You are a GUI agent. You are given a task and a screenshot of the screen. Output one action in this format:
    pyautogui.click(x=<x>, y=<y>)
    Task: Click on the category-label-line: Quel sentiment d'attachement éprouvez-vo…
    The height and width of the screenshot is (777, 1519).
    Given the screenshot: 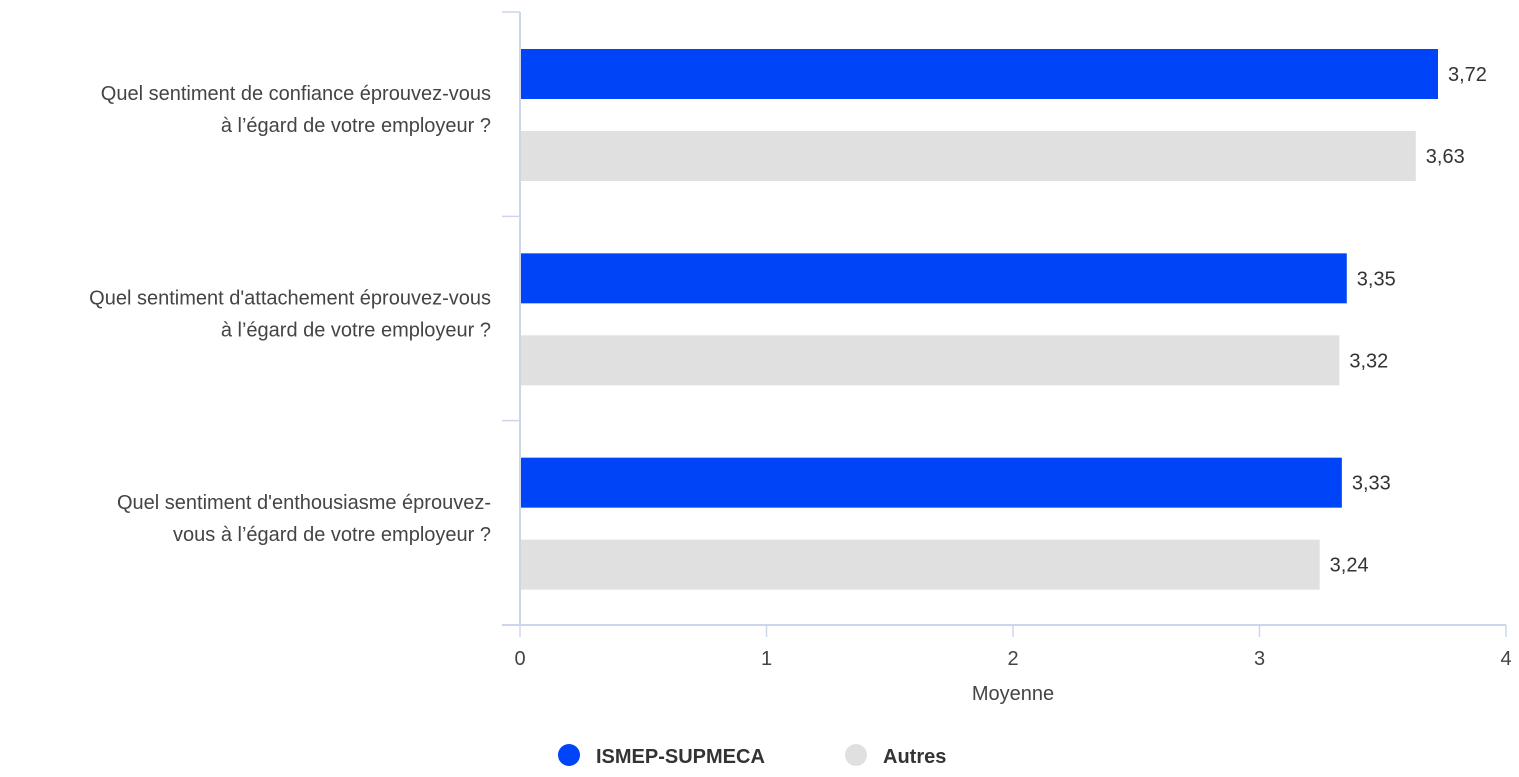 What is the action you would take?
    pyautogui.click(x=290, y=299)
    